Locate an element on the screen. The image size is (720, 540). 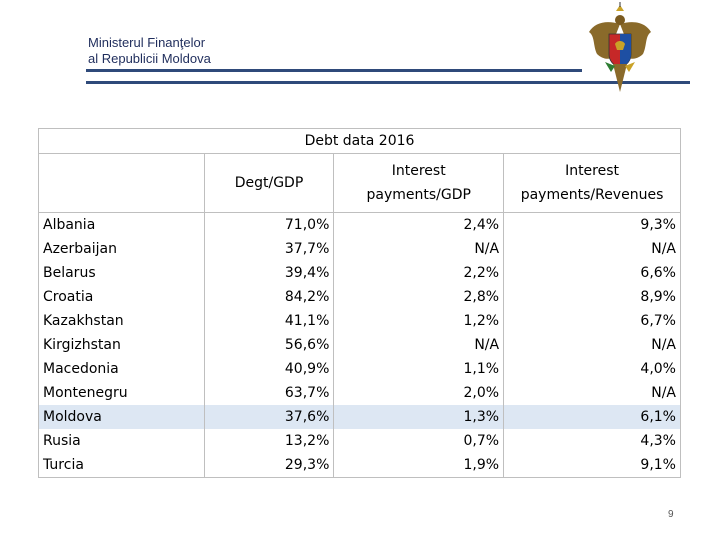
table-row: Montenegru 63,7% 2,0% N/A is located at coordinates (359, 393).